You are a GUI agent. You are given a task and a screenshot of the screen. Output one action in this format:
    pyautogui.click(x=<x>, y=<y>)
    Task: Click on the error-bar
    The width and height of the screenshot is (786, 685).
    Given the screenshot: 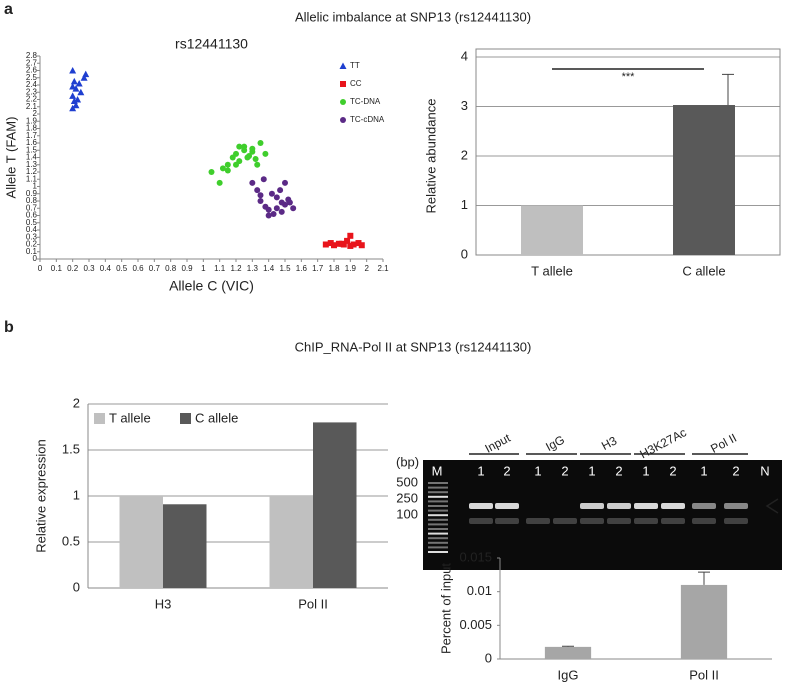 What is the action you would take?
    pyautogui.click(x=704, y=578)
    